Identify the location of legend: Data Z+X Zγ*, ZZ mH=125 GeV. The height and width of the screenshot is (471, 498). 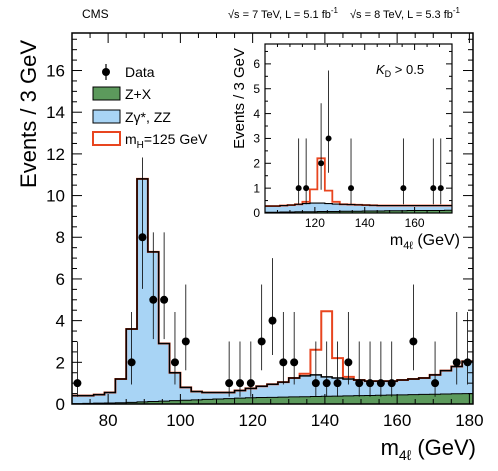
(150, 107).